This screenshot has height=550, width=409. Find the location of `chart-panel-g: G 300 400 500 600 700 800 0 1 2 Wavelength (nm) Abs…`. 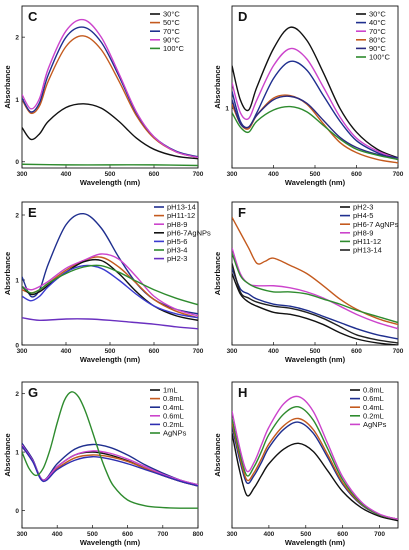

chart-panel-g: G 300 400 500 600 700 800 0 1 2 Wavelength (nm) Abs… is located at coordinates (103, 464).